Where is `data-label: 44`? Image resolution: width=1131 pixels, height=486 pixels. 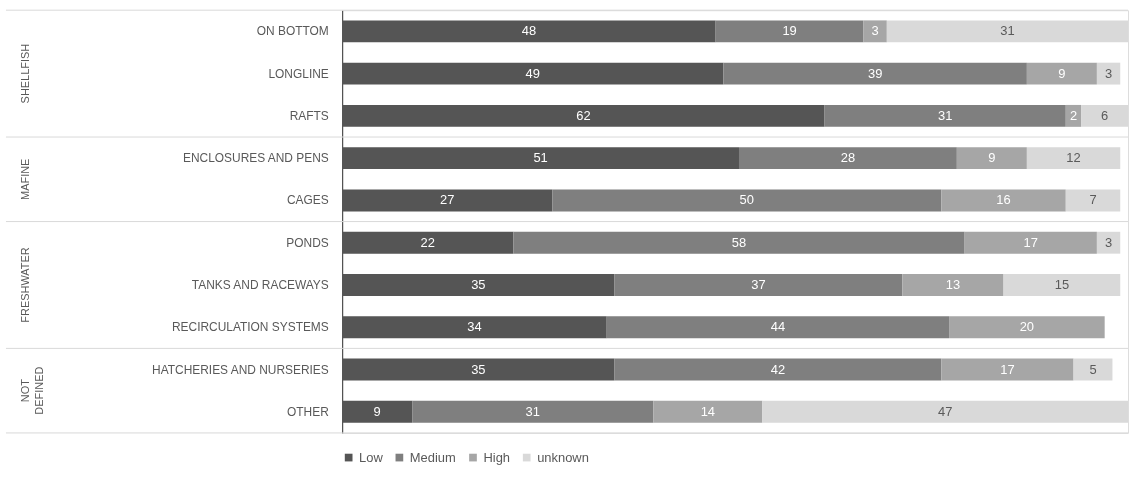 data-label: 44 is located at coordinates (778, 327).